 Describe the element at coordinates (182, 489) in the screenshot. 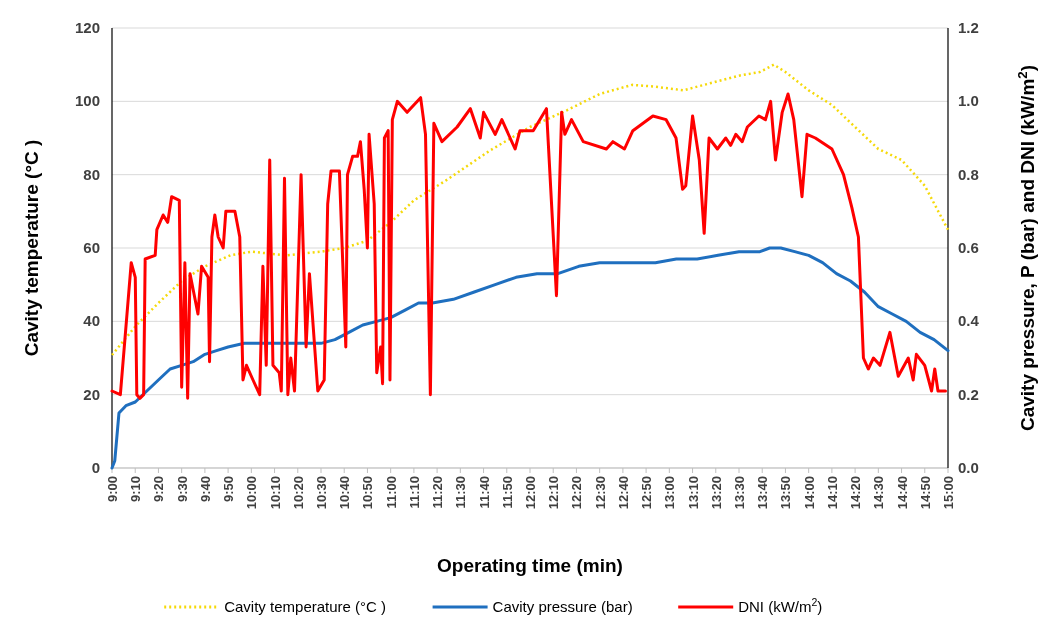

I see `x-tick-label: 9:30` at that location.